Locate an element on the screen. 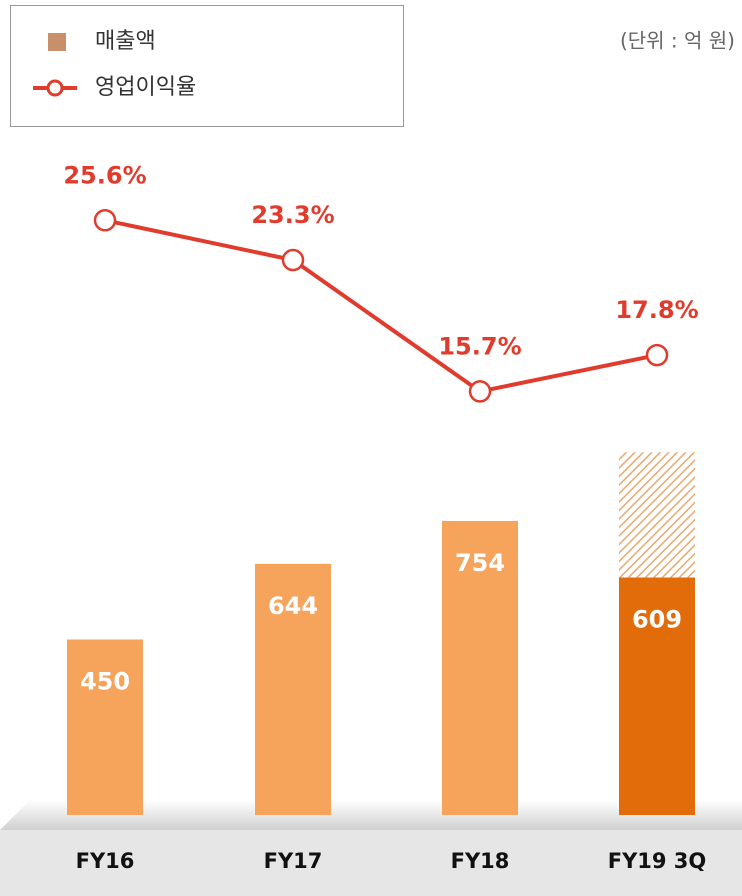  legend-label: 매출액 is located at coordinates (125, 41).